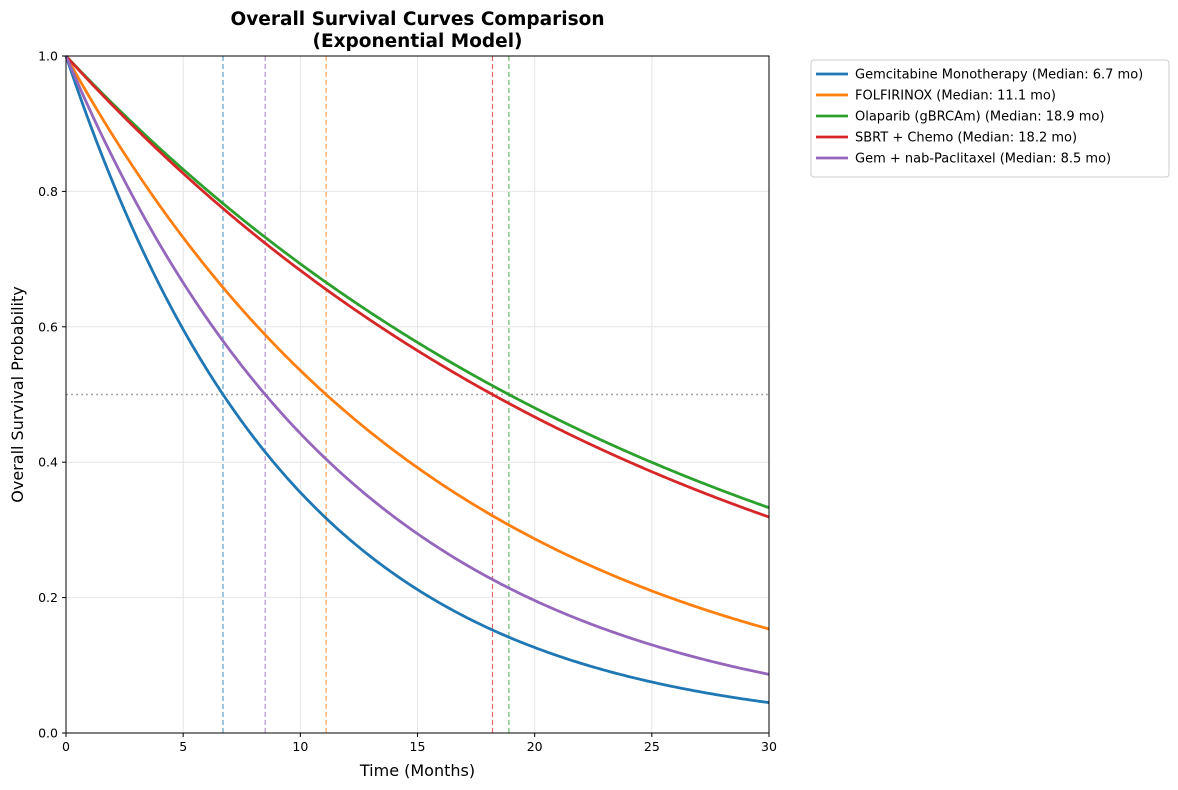  I want to click on x-tick-label-1: 5, so click(183, 746).